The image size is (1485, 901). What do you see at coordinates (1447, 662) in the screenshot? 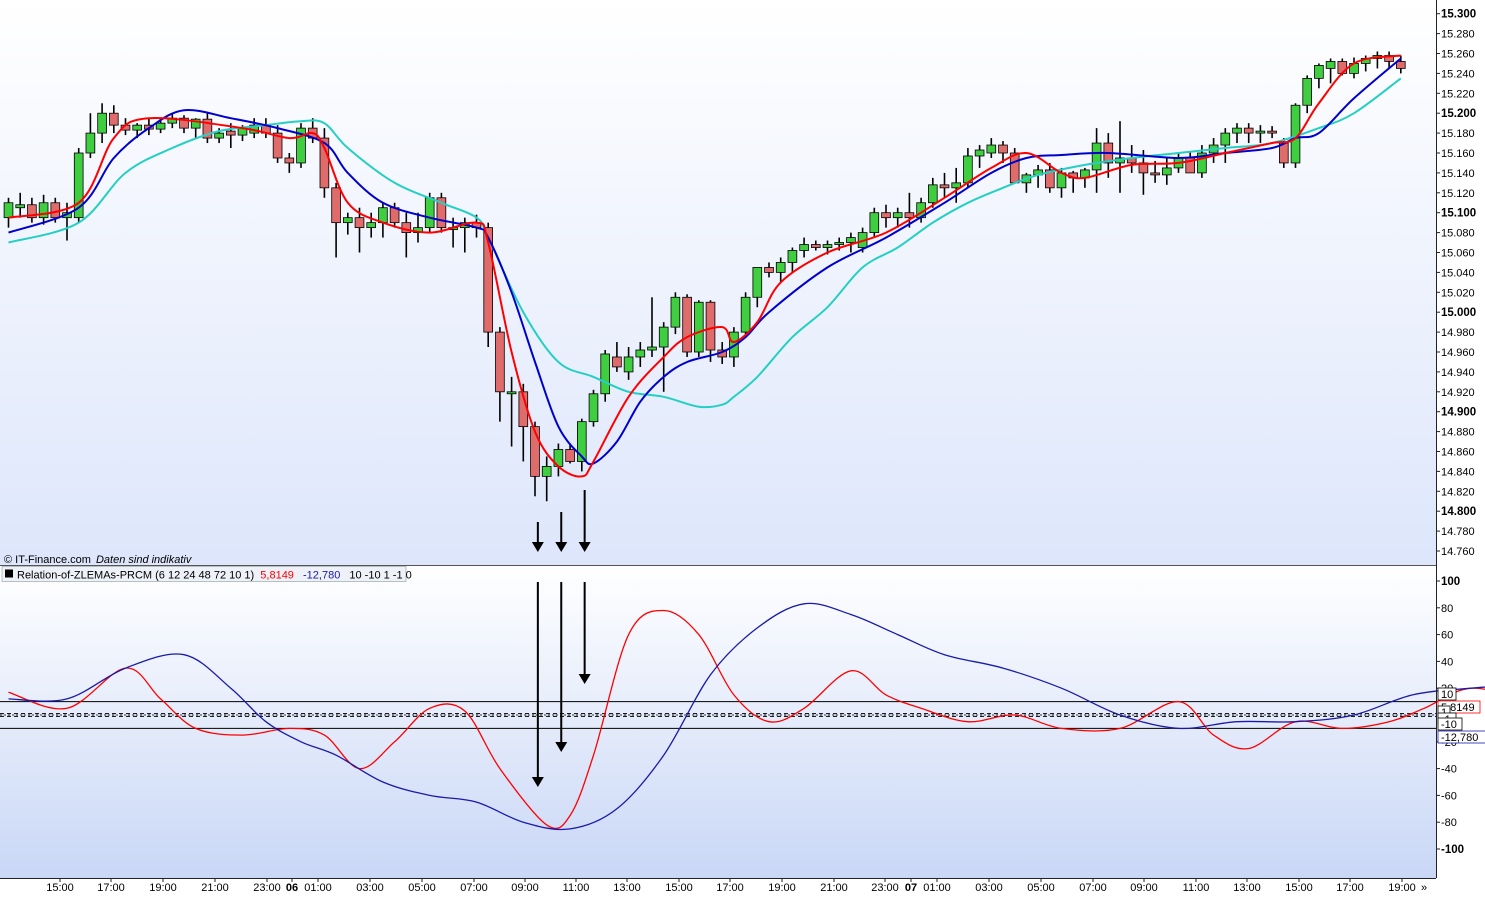
I see `oscillator-tick-label: 40` at bounding box center [1447, 662].